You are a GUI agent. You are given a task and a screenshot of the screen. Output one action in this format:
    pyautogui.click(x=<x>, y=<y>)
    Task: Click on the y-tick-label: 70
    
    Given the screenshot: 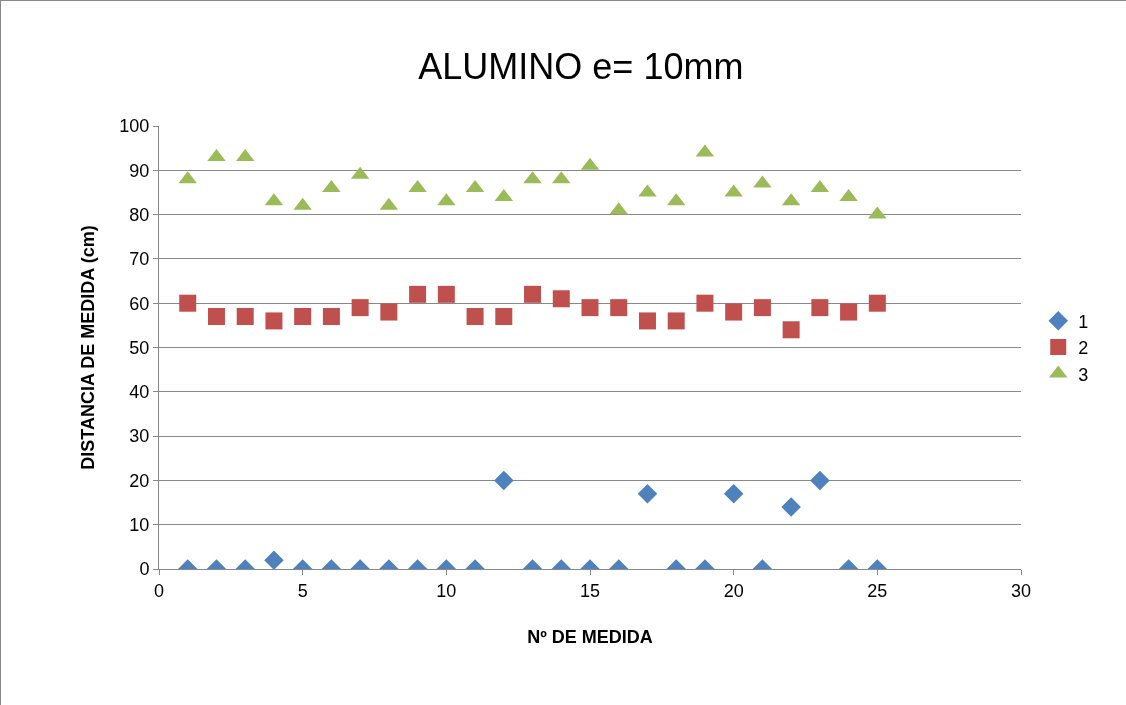 What is the action you would take?
    pyautogui.click(x=139, y=259)
    